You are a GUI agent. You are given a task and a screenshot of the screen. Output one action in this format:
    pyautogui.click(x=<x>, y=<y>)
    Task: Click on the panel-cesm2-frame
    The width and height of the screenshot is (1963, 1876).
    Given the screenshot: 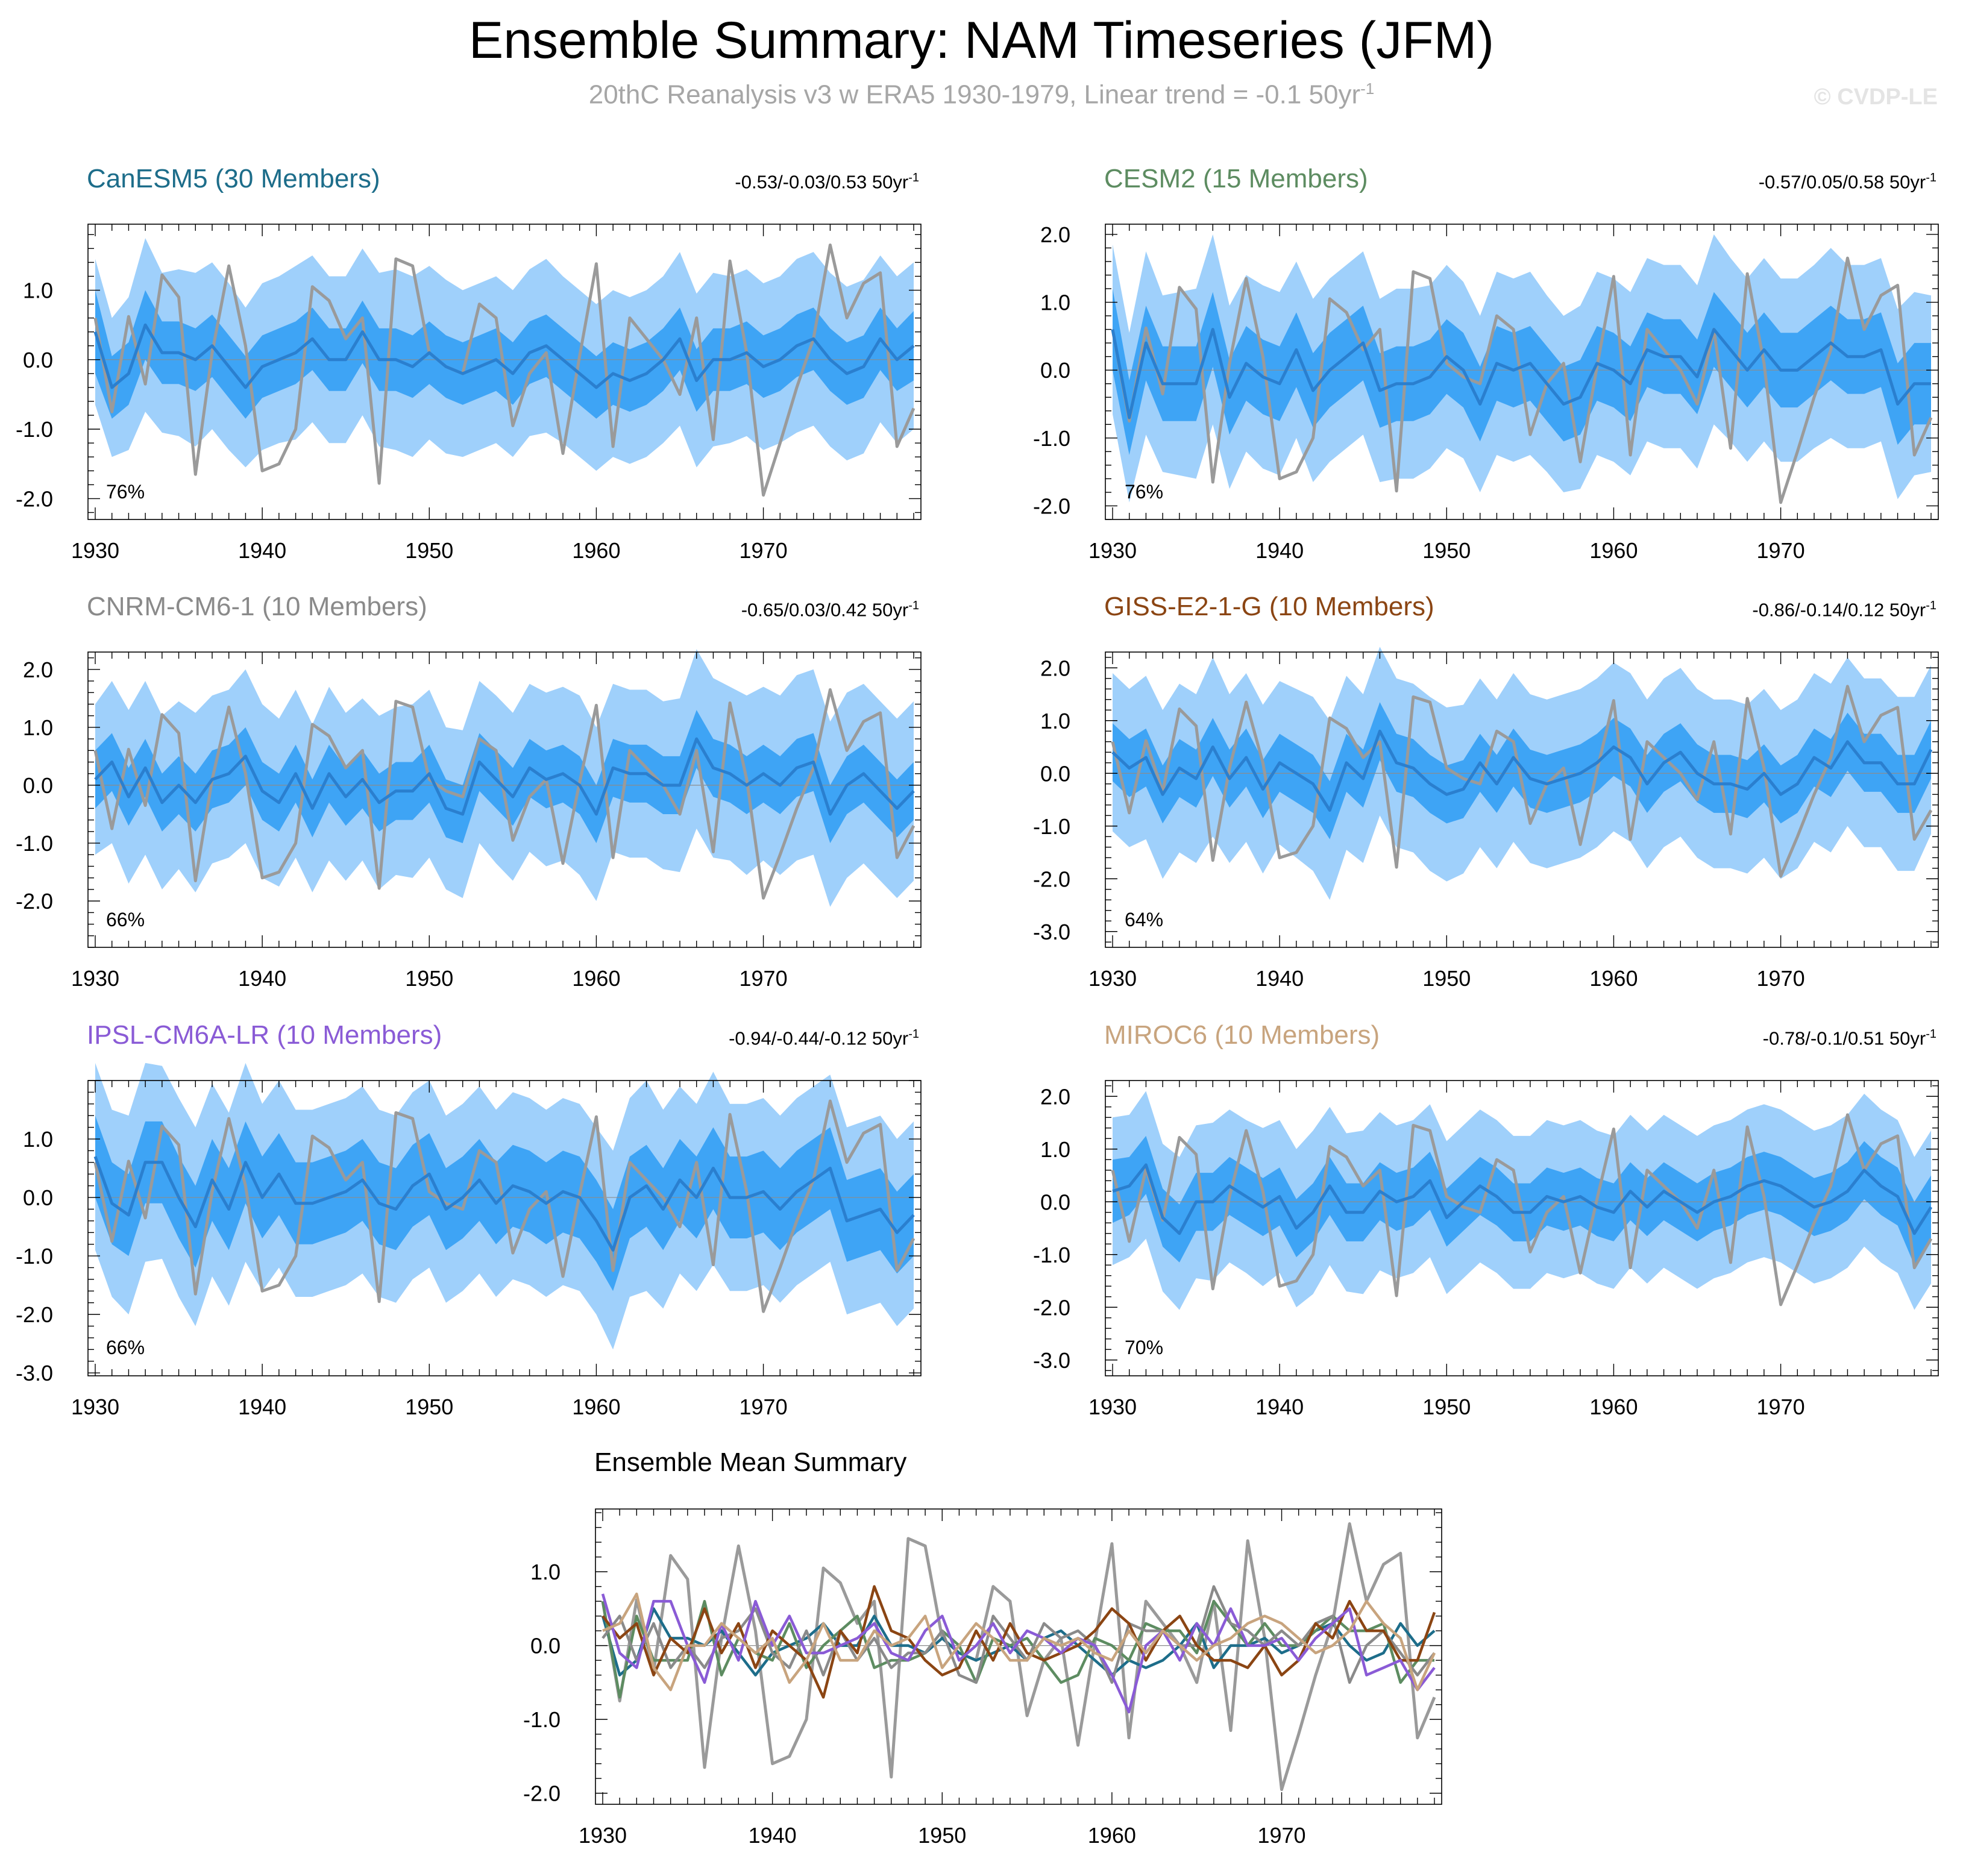 What is the action you would take?
    pyautogui.click(x=1522, y=372)
    